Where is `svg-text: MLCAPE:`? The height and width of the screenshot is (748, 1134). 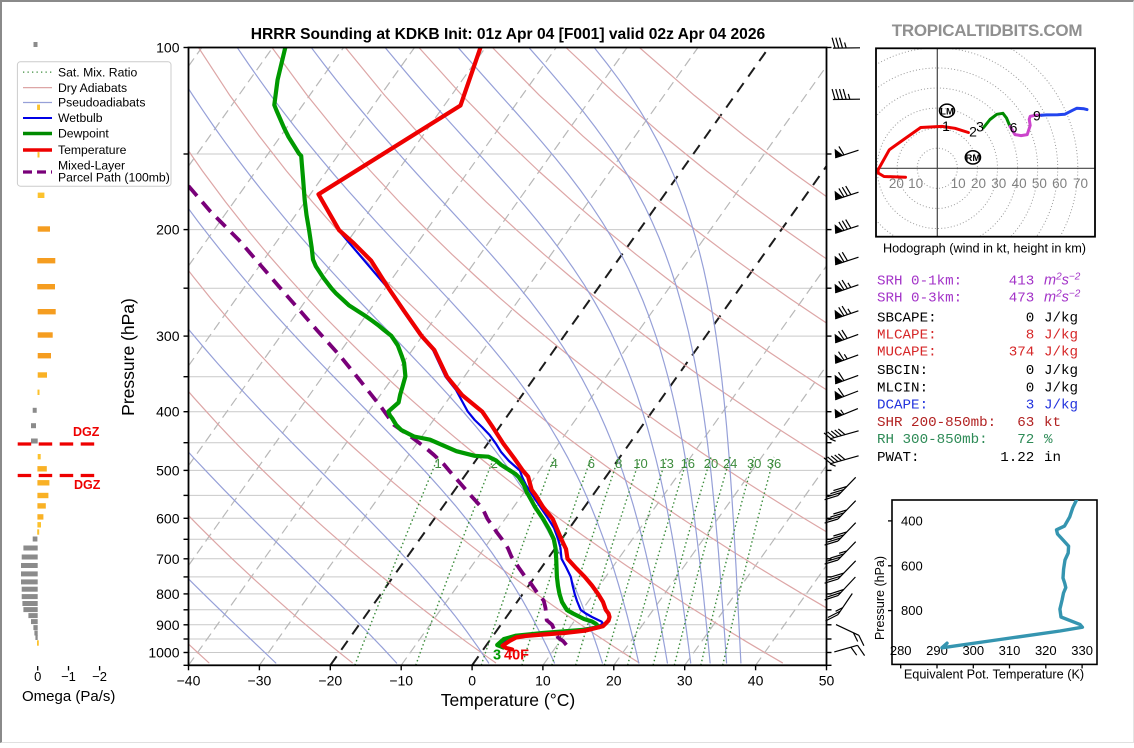 svg-text: MLCAPE: is located at coordinates (907, 336).